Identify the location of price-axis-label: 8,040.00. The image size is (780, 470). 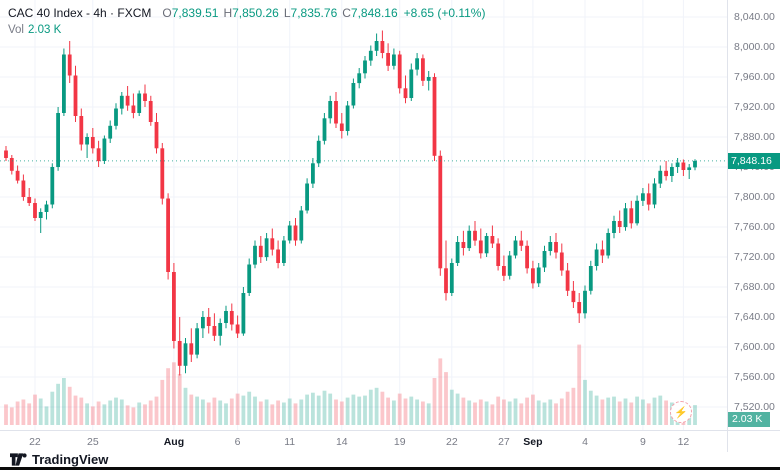
(754, 17).